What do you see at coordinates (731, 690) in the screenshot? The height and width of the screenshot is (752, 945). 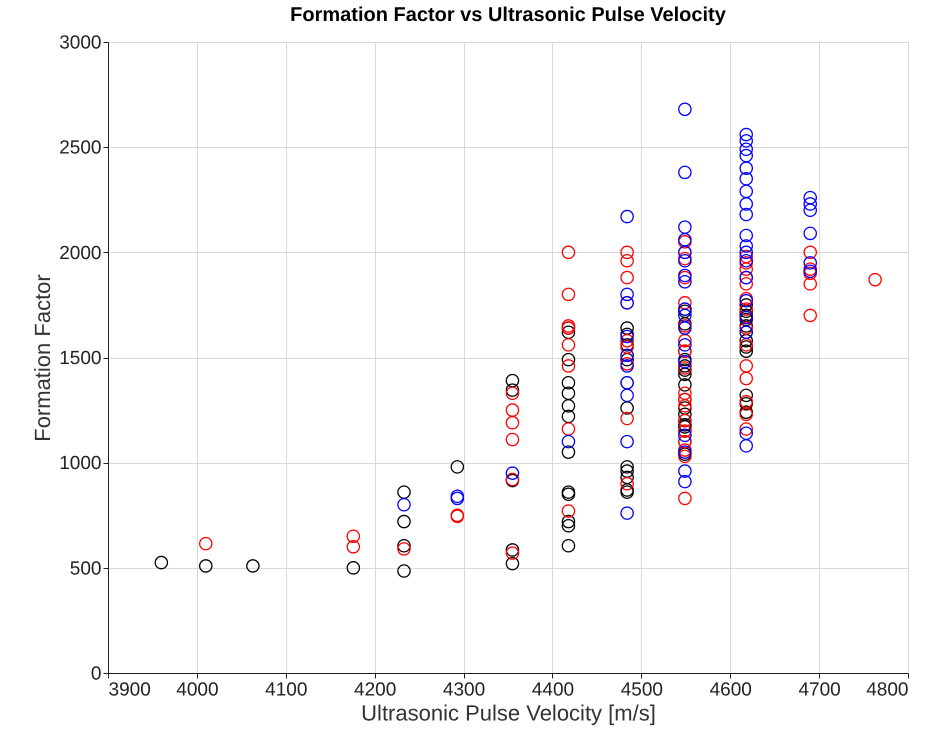 I see `x-tick-label: 4600` at bounding box center [731, 690].